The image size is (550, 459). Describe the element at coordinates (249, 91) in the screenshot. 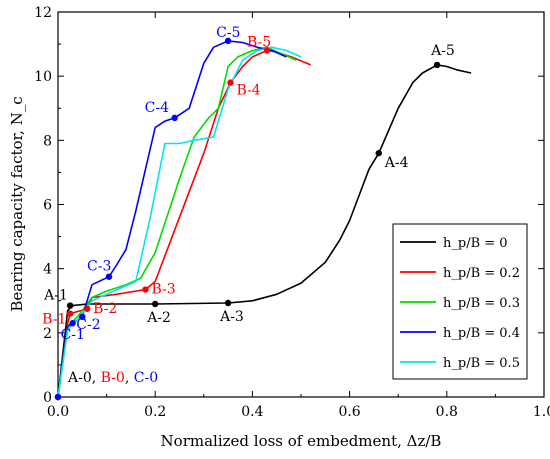

I see `point-label-b-4: B-4` at that location.